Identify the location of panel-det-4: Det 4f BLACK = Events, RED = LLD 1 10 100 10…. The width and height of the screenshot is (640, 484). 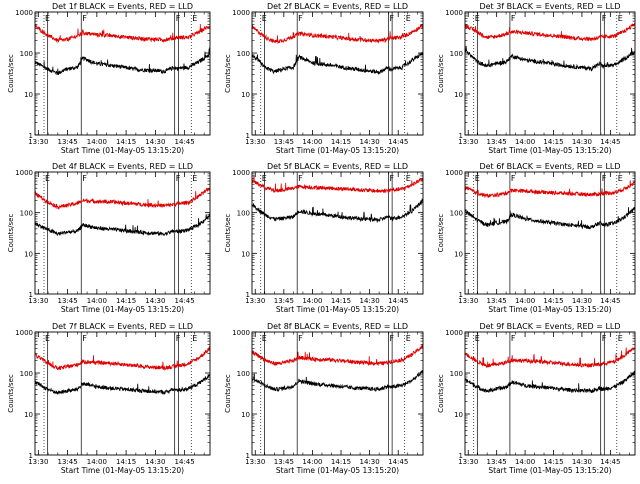
(109, 238).